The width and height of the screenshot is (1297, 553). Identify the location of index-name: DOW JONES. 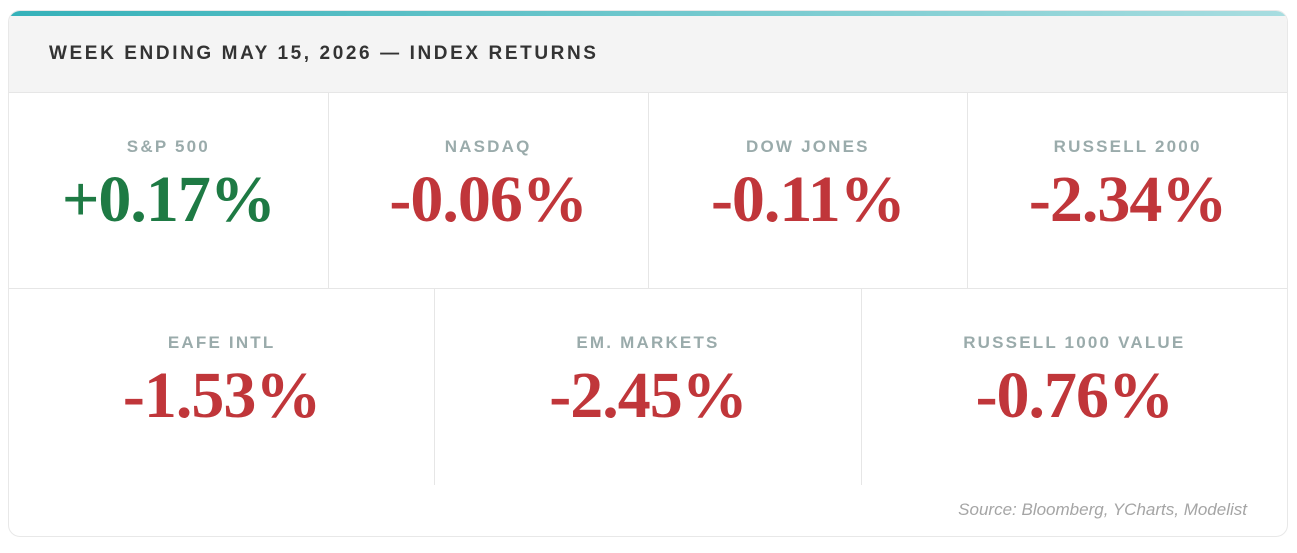
(808, 146).